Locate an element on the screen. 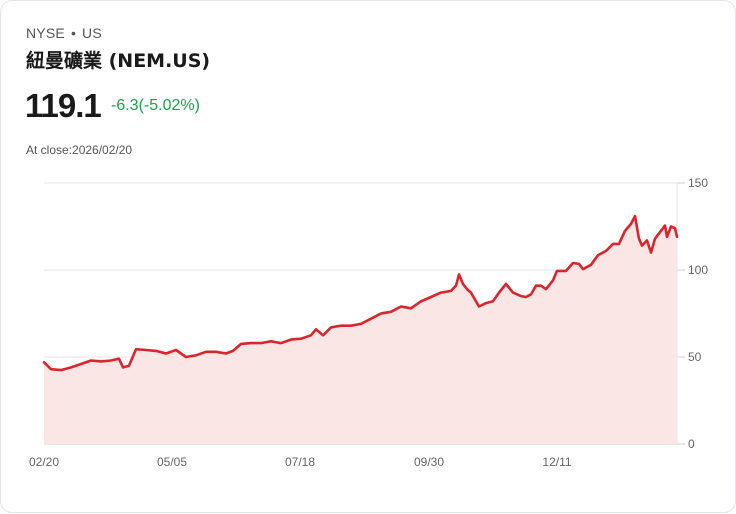  x-axis: 02/20 05/05 07/18 09/30 12/11 is located at coordinates (300, 462).